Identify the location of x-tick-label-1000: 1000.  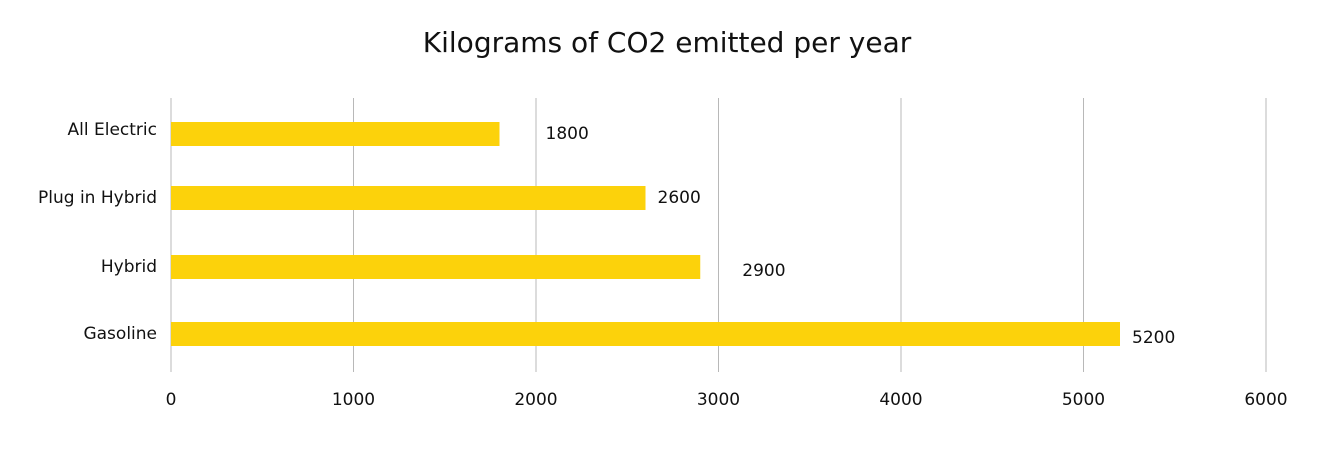
(353, 400).